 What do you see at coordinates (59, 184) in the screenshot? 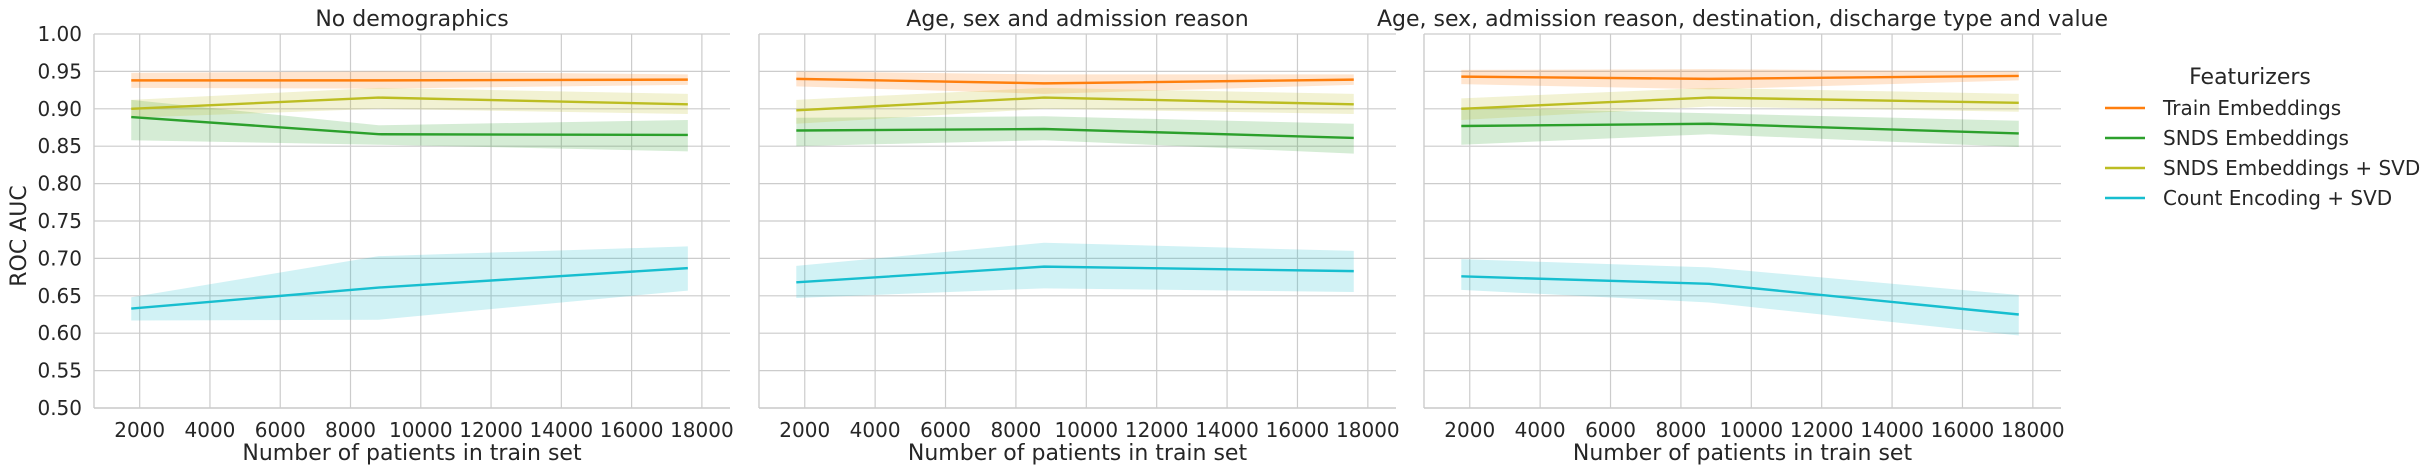
I see `y-tick-label: 0.80` at bounding box center [59, 184].